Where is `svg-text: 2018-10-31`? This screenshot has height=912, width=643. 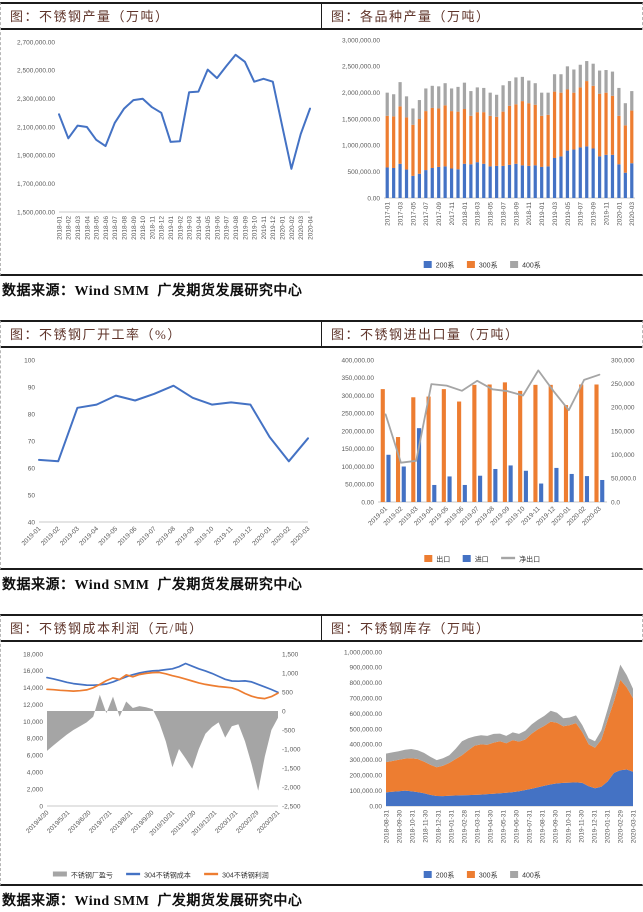
svg-text: 2018-10-31 is located at coordinates (412, 827).